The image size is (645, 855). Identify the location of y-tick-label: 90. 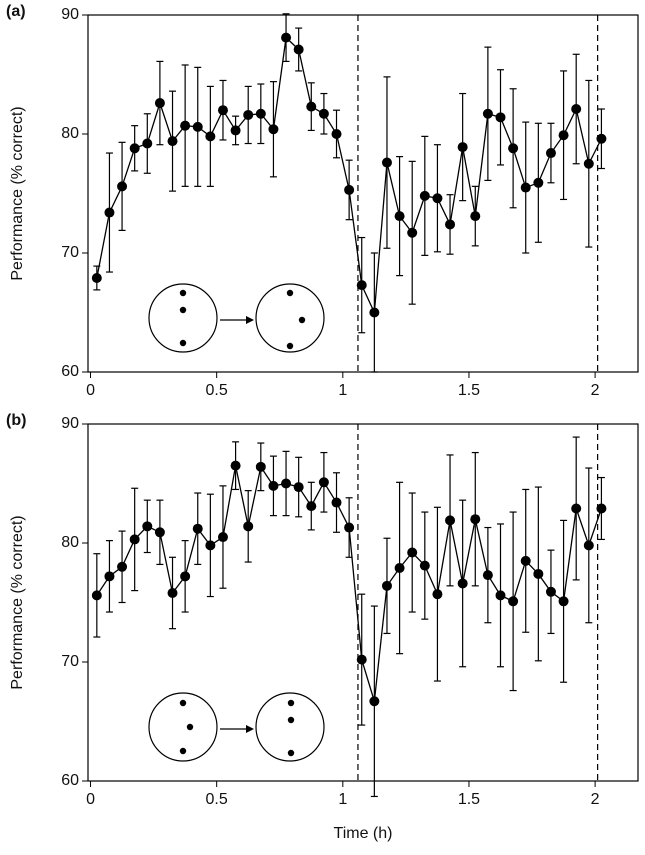
(70, 14).